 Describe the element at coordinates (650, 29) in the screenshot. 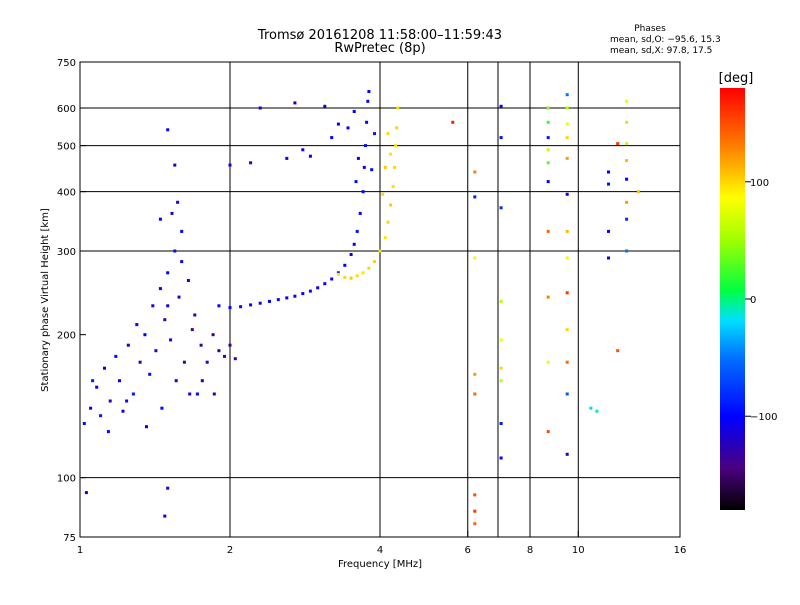

I see `phases-heading: Phases` at that location.